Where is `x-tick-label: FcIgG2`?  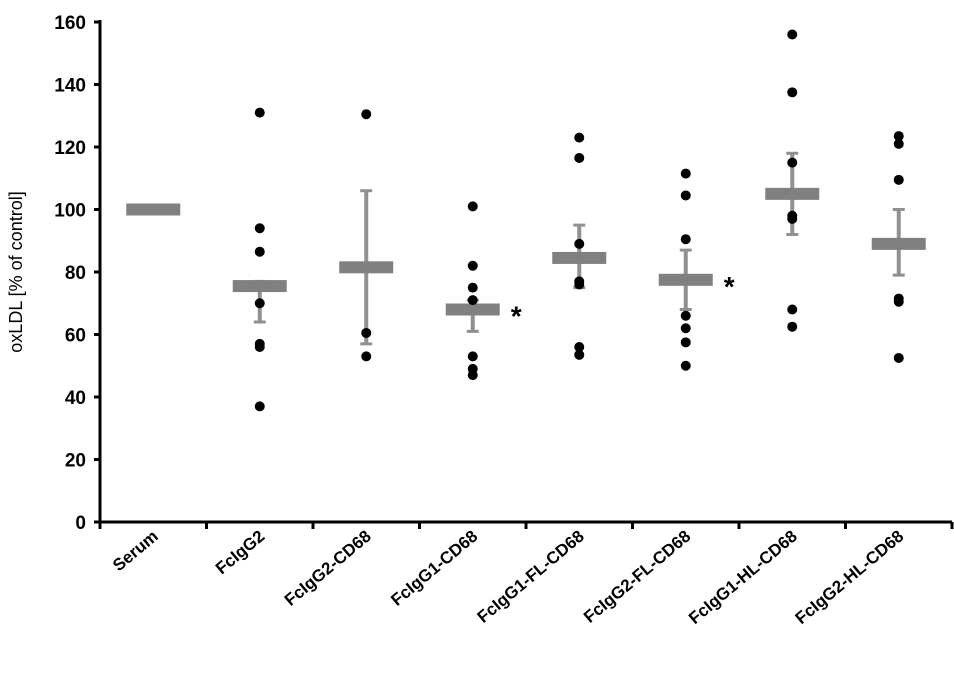 x-tick-label: FcIgG2 is located at coordinates (240, 553).